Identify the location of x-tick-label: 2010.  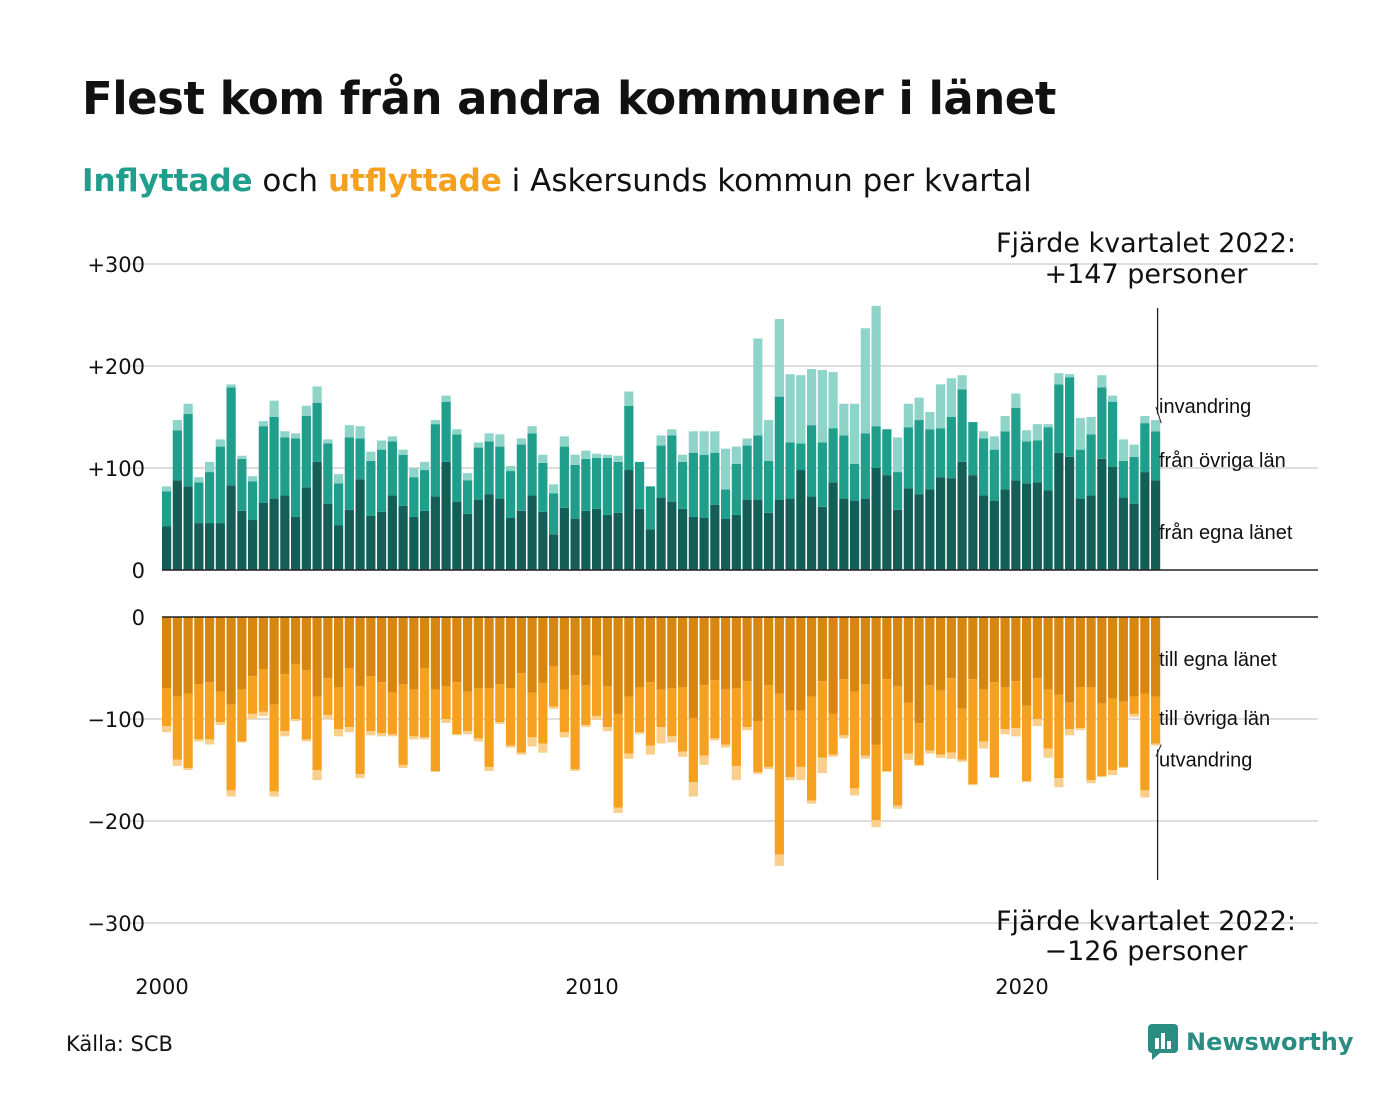
(591, 987).